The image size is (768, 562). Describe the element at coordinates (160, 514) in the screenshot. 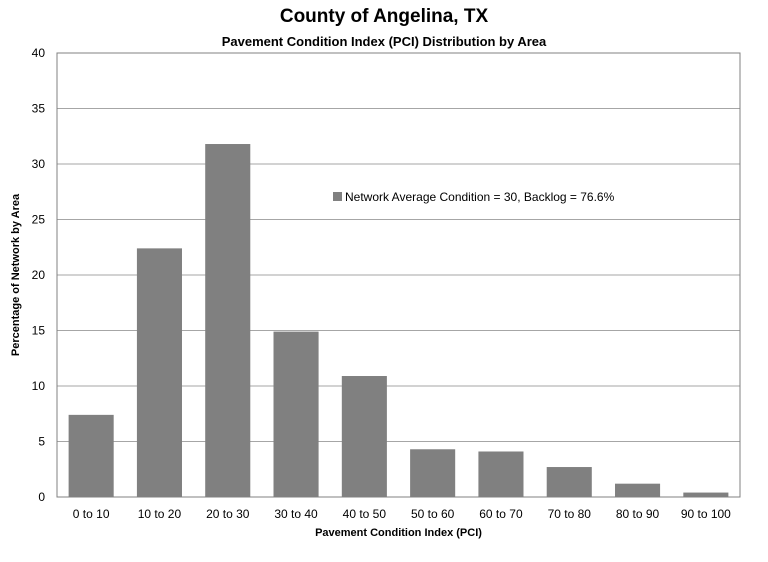

I see `x-tick-label: 10 to 20` at that location.